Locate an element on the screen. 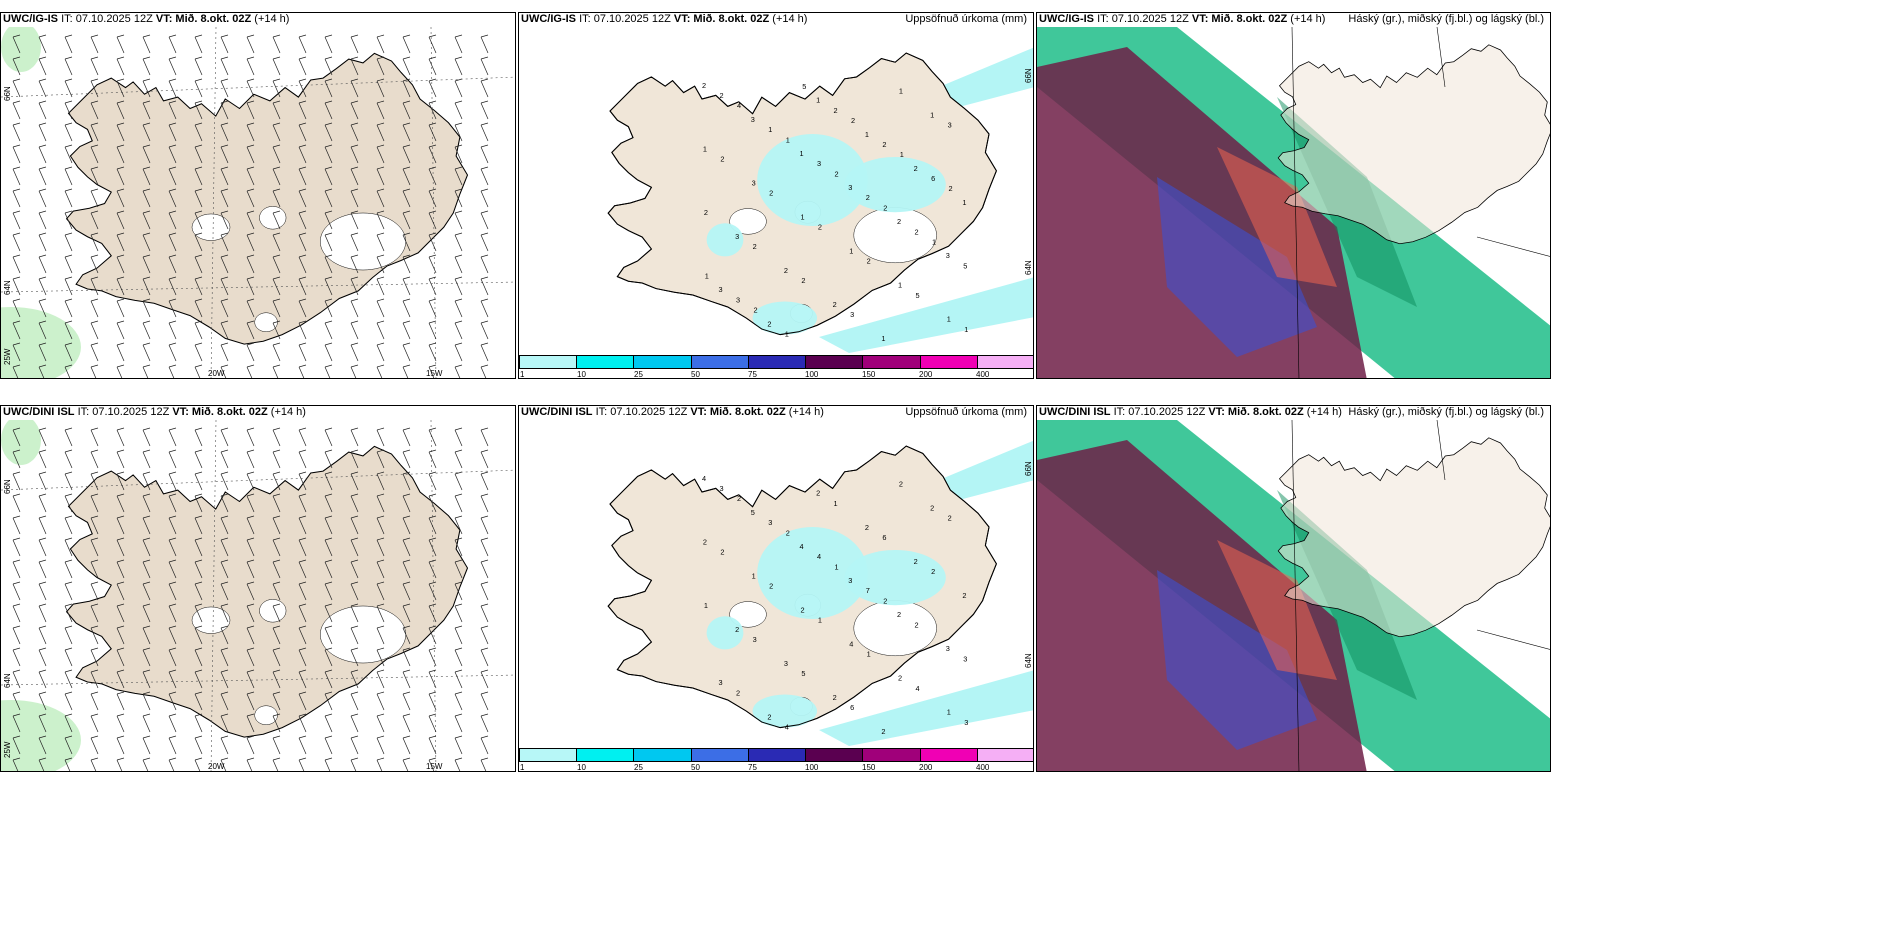 Image resolution: width=1900 pixels, height=950 pixels. iceland-outline is located at coordinates (1413, 144).